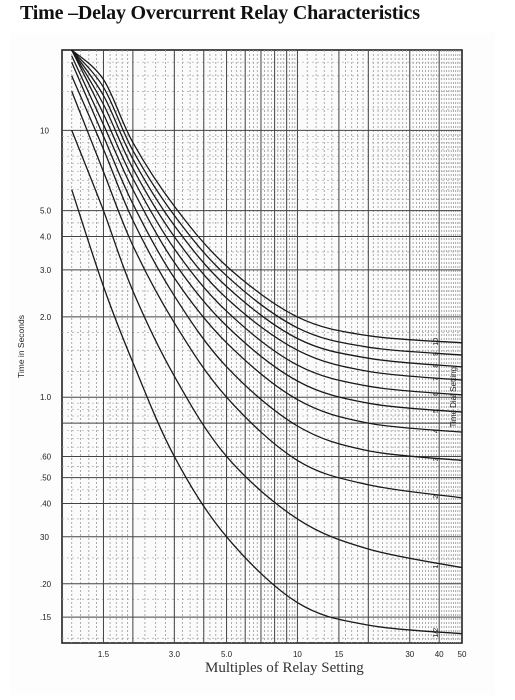 This screenshot has width=515, height=700. I want to click on y-tick-label: .60, so click(46, 456).